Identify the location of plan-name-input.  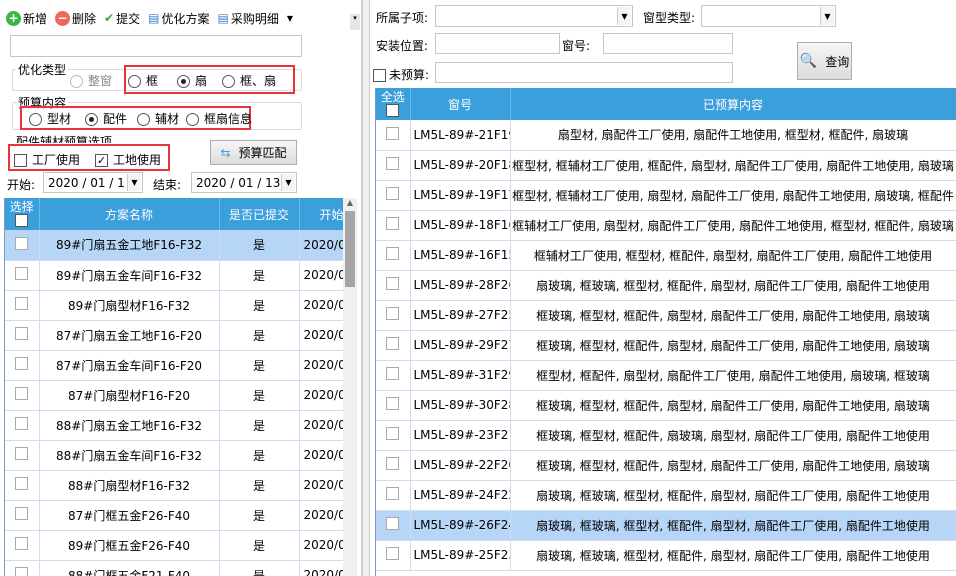
(156, 46).